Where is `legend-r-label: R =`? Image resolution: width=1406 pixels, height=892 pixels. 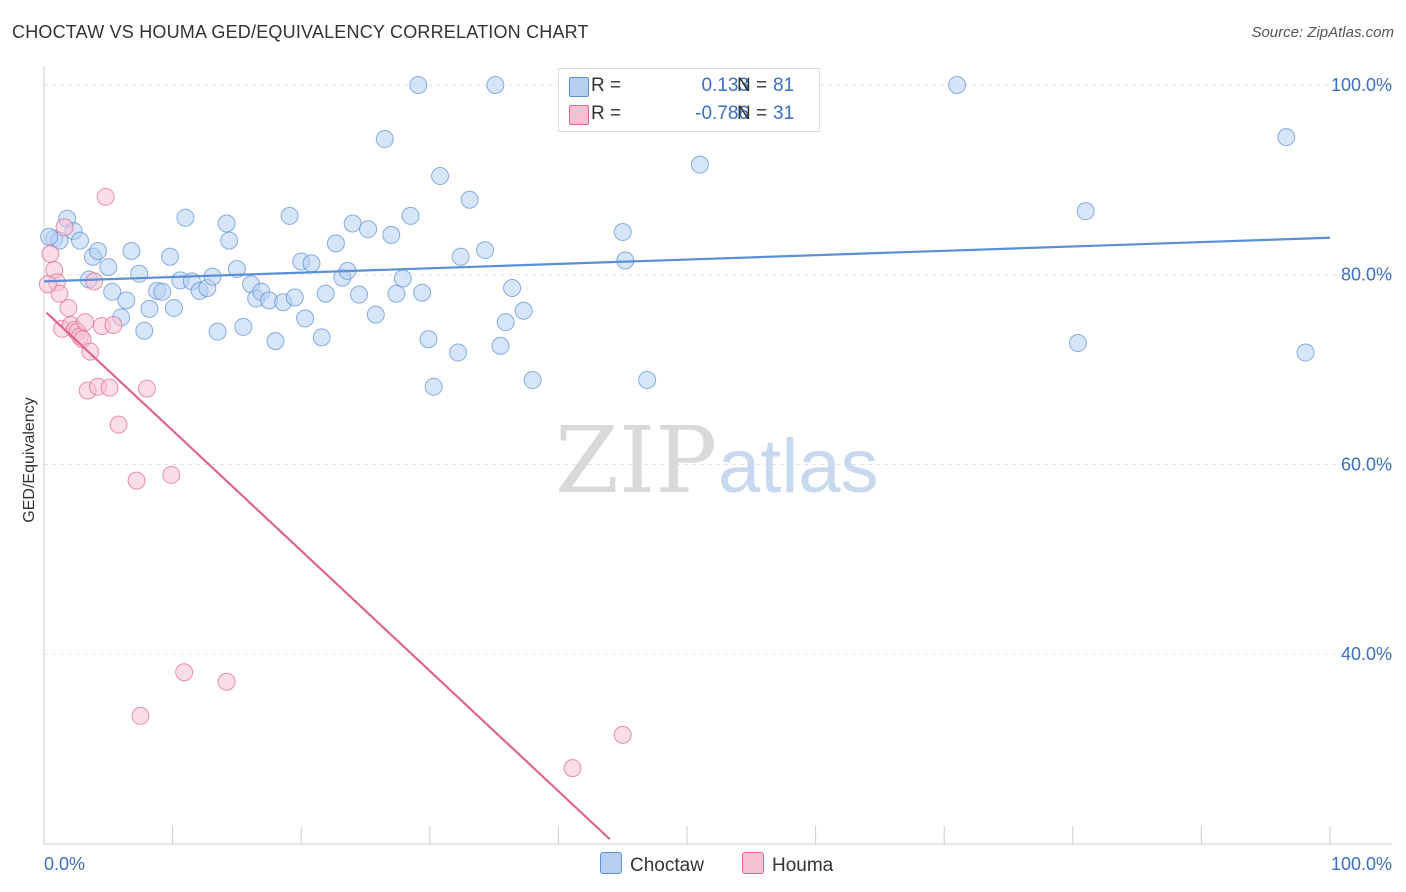 legend-r-label: R = is located at coordinates (606, 113).